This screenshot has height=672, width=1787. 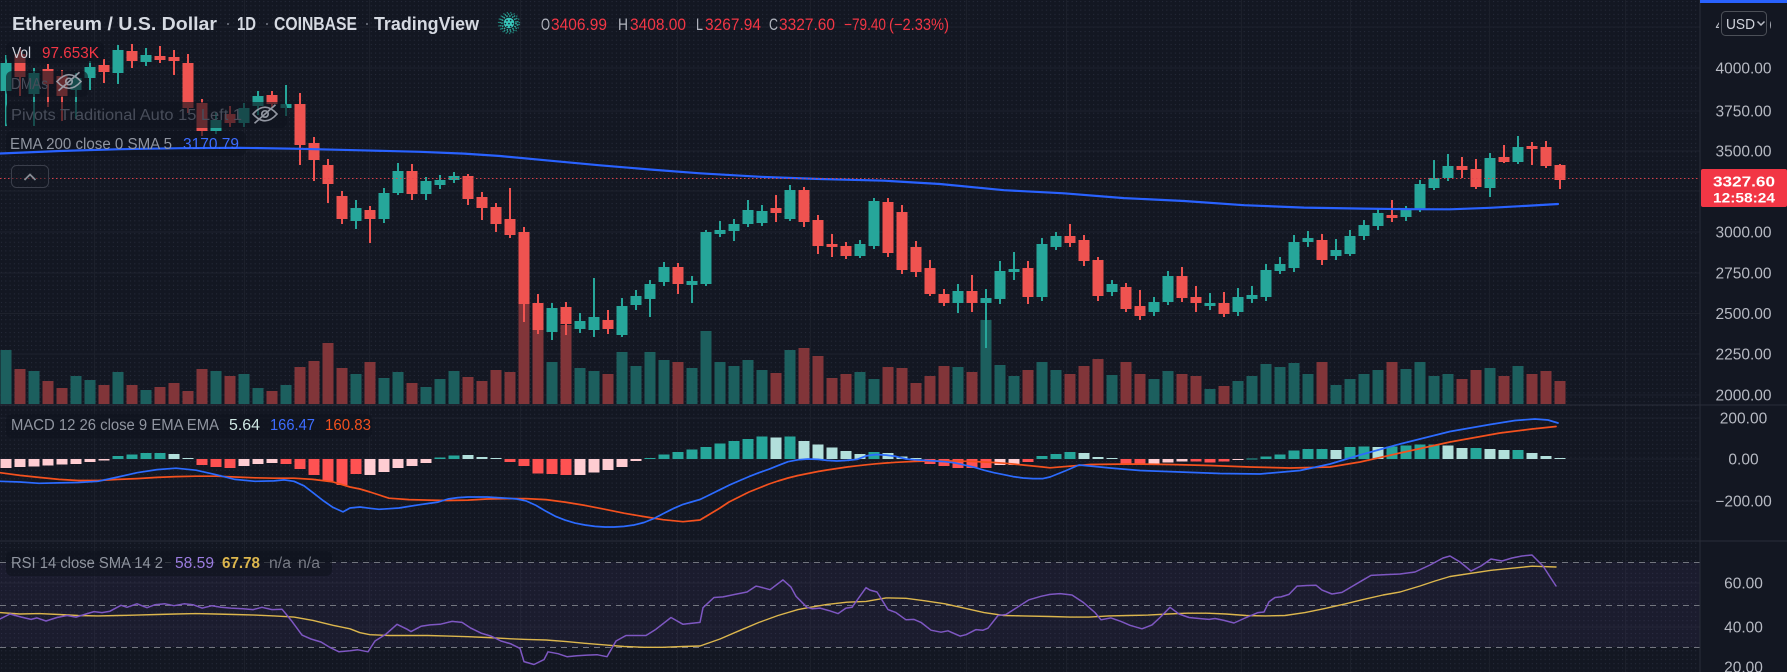 What do you see at coordinates (211, 144) in the screenshot?
I see `svg-text: 3170.79` at bounding box center [211, 144].